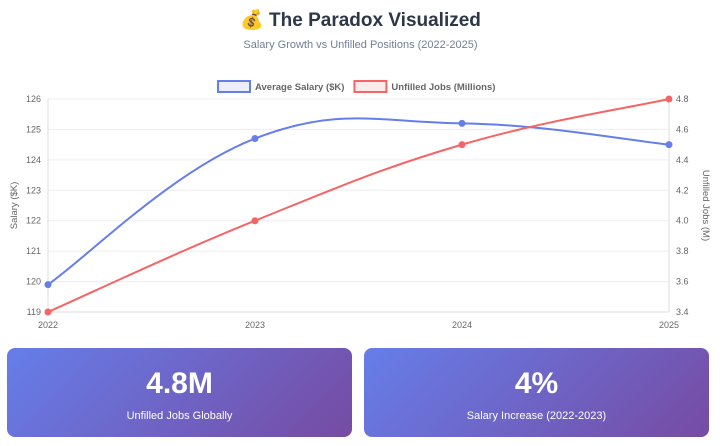  What do you see at coordinates (33, 99) in the screenshot?
I see `y-left-tick-label: 126` at bounding box center [33, 99].